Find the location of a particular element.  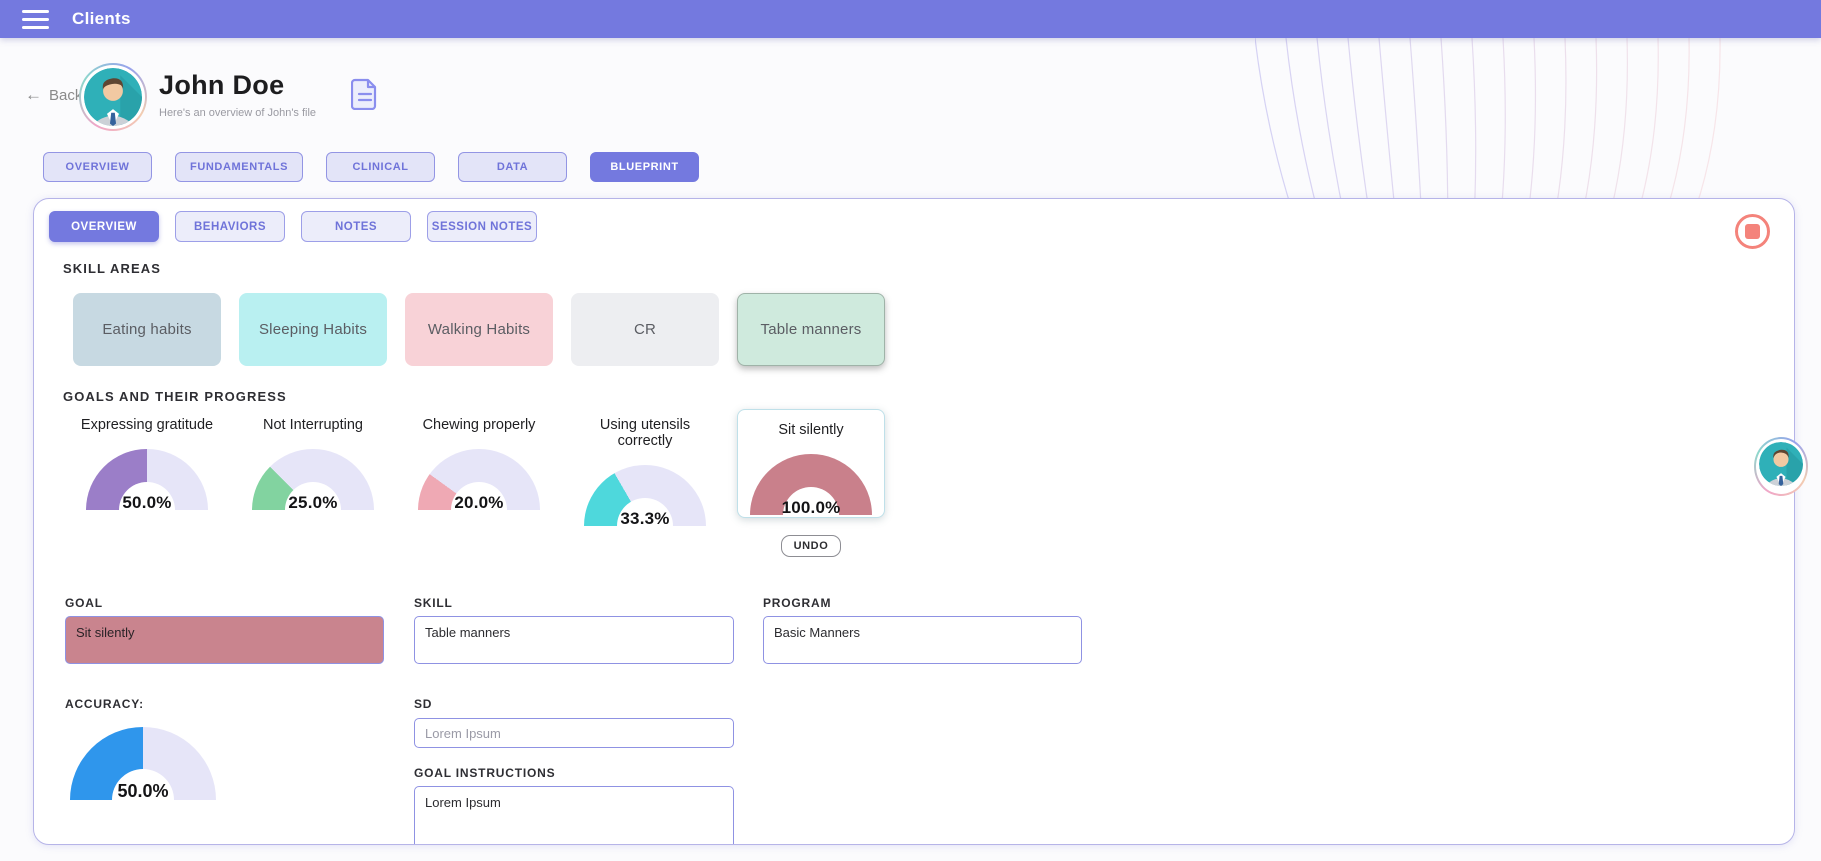

skill-areas-heading: SKILL AREAS is located at coordinates (112, 268).